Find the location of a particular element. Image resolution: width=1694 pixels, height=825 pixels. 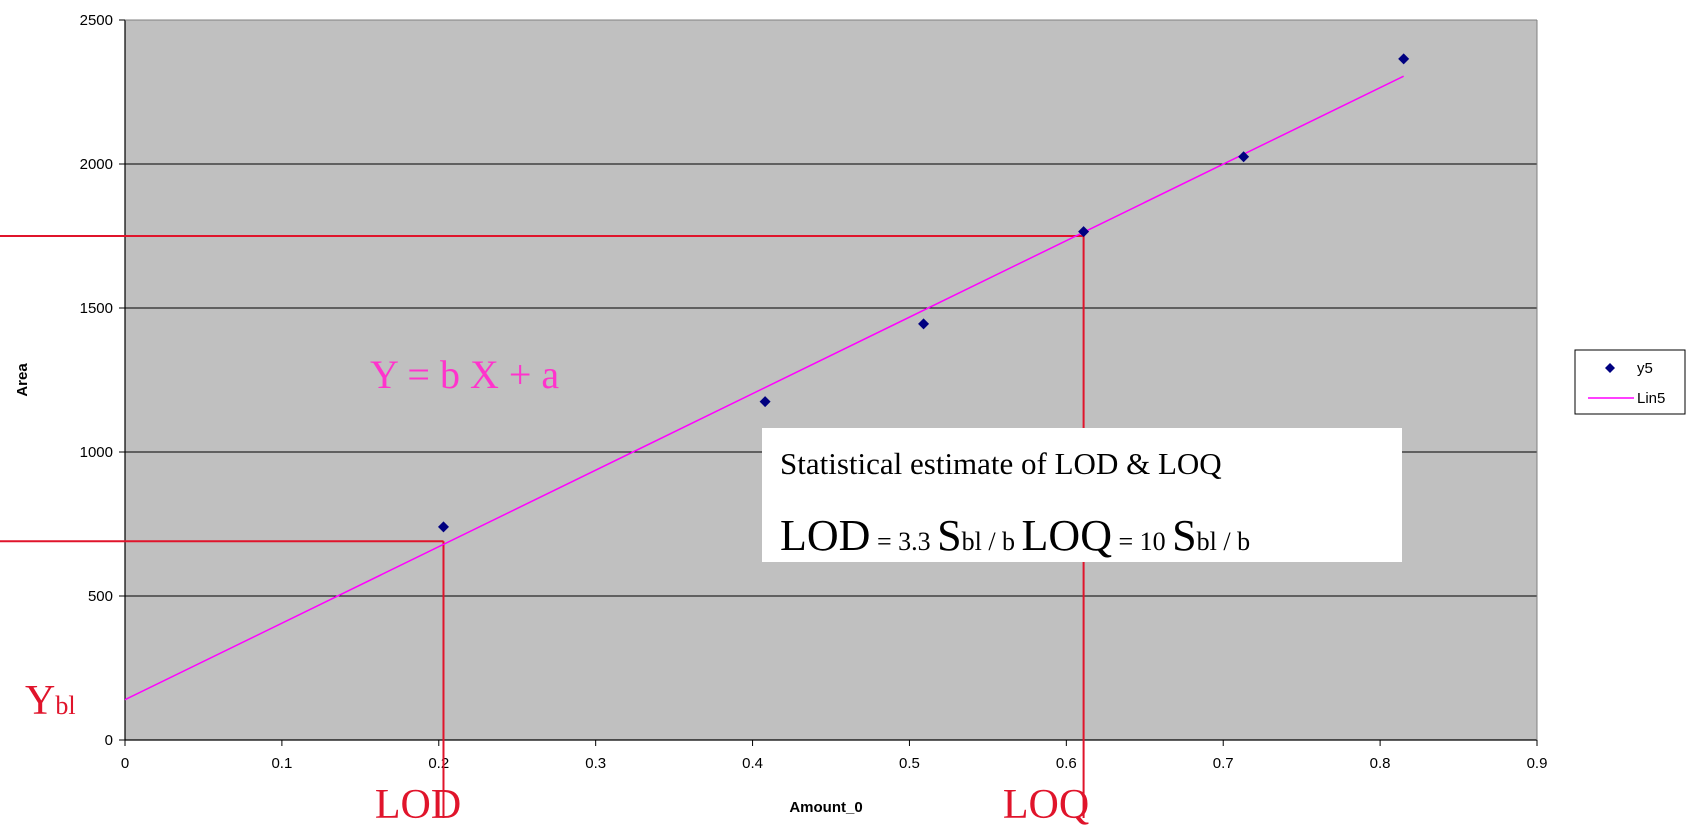

loq-label: LOQ is located at coordinates (1046, 803).